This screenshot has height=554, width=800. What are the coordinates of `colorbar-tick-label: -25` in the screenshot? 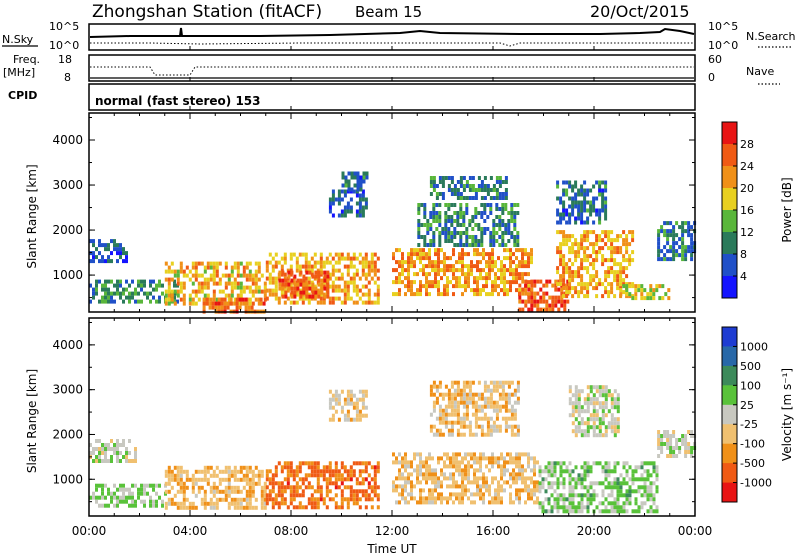 It's located at (749, 424).